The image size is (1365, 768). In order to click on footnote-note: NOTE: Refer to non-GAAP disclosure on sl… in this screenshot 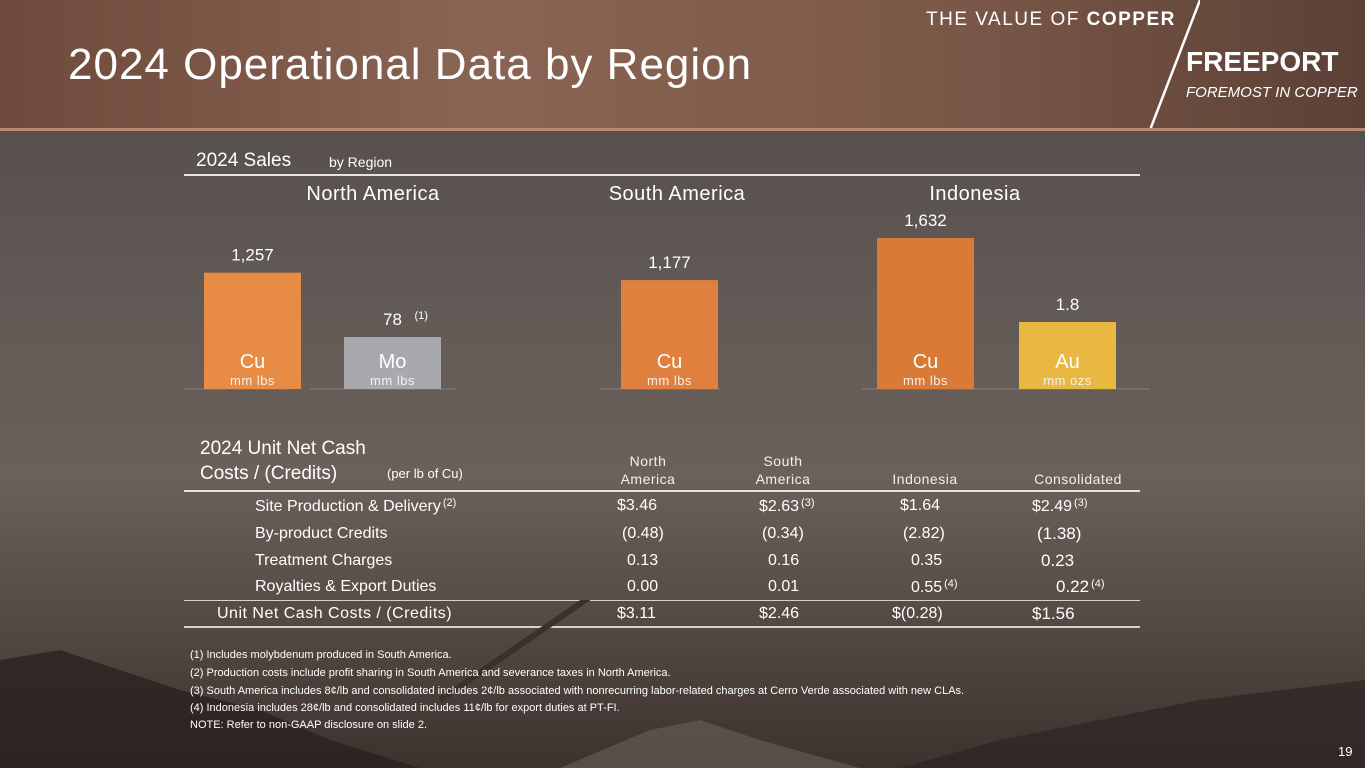, I will do `click(309, 725)`.